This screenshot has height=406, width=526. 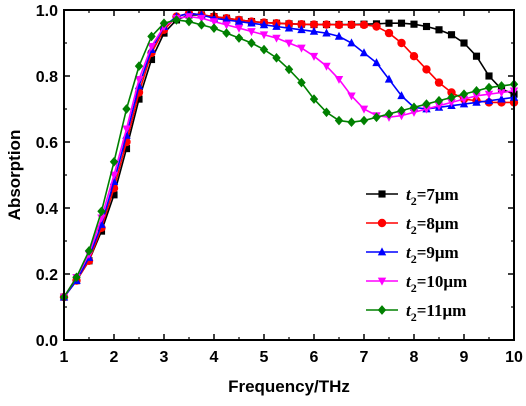 I want to click on x-tick-label: 6, so click(x=314, y=357).